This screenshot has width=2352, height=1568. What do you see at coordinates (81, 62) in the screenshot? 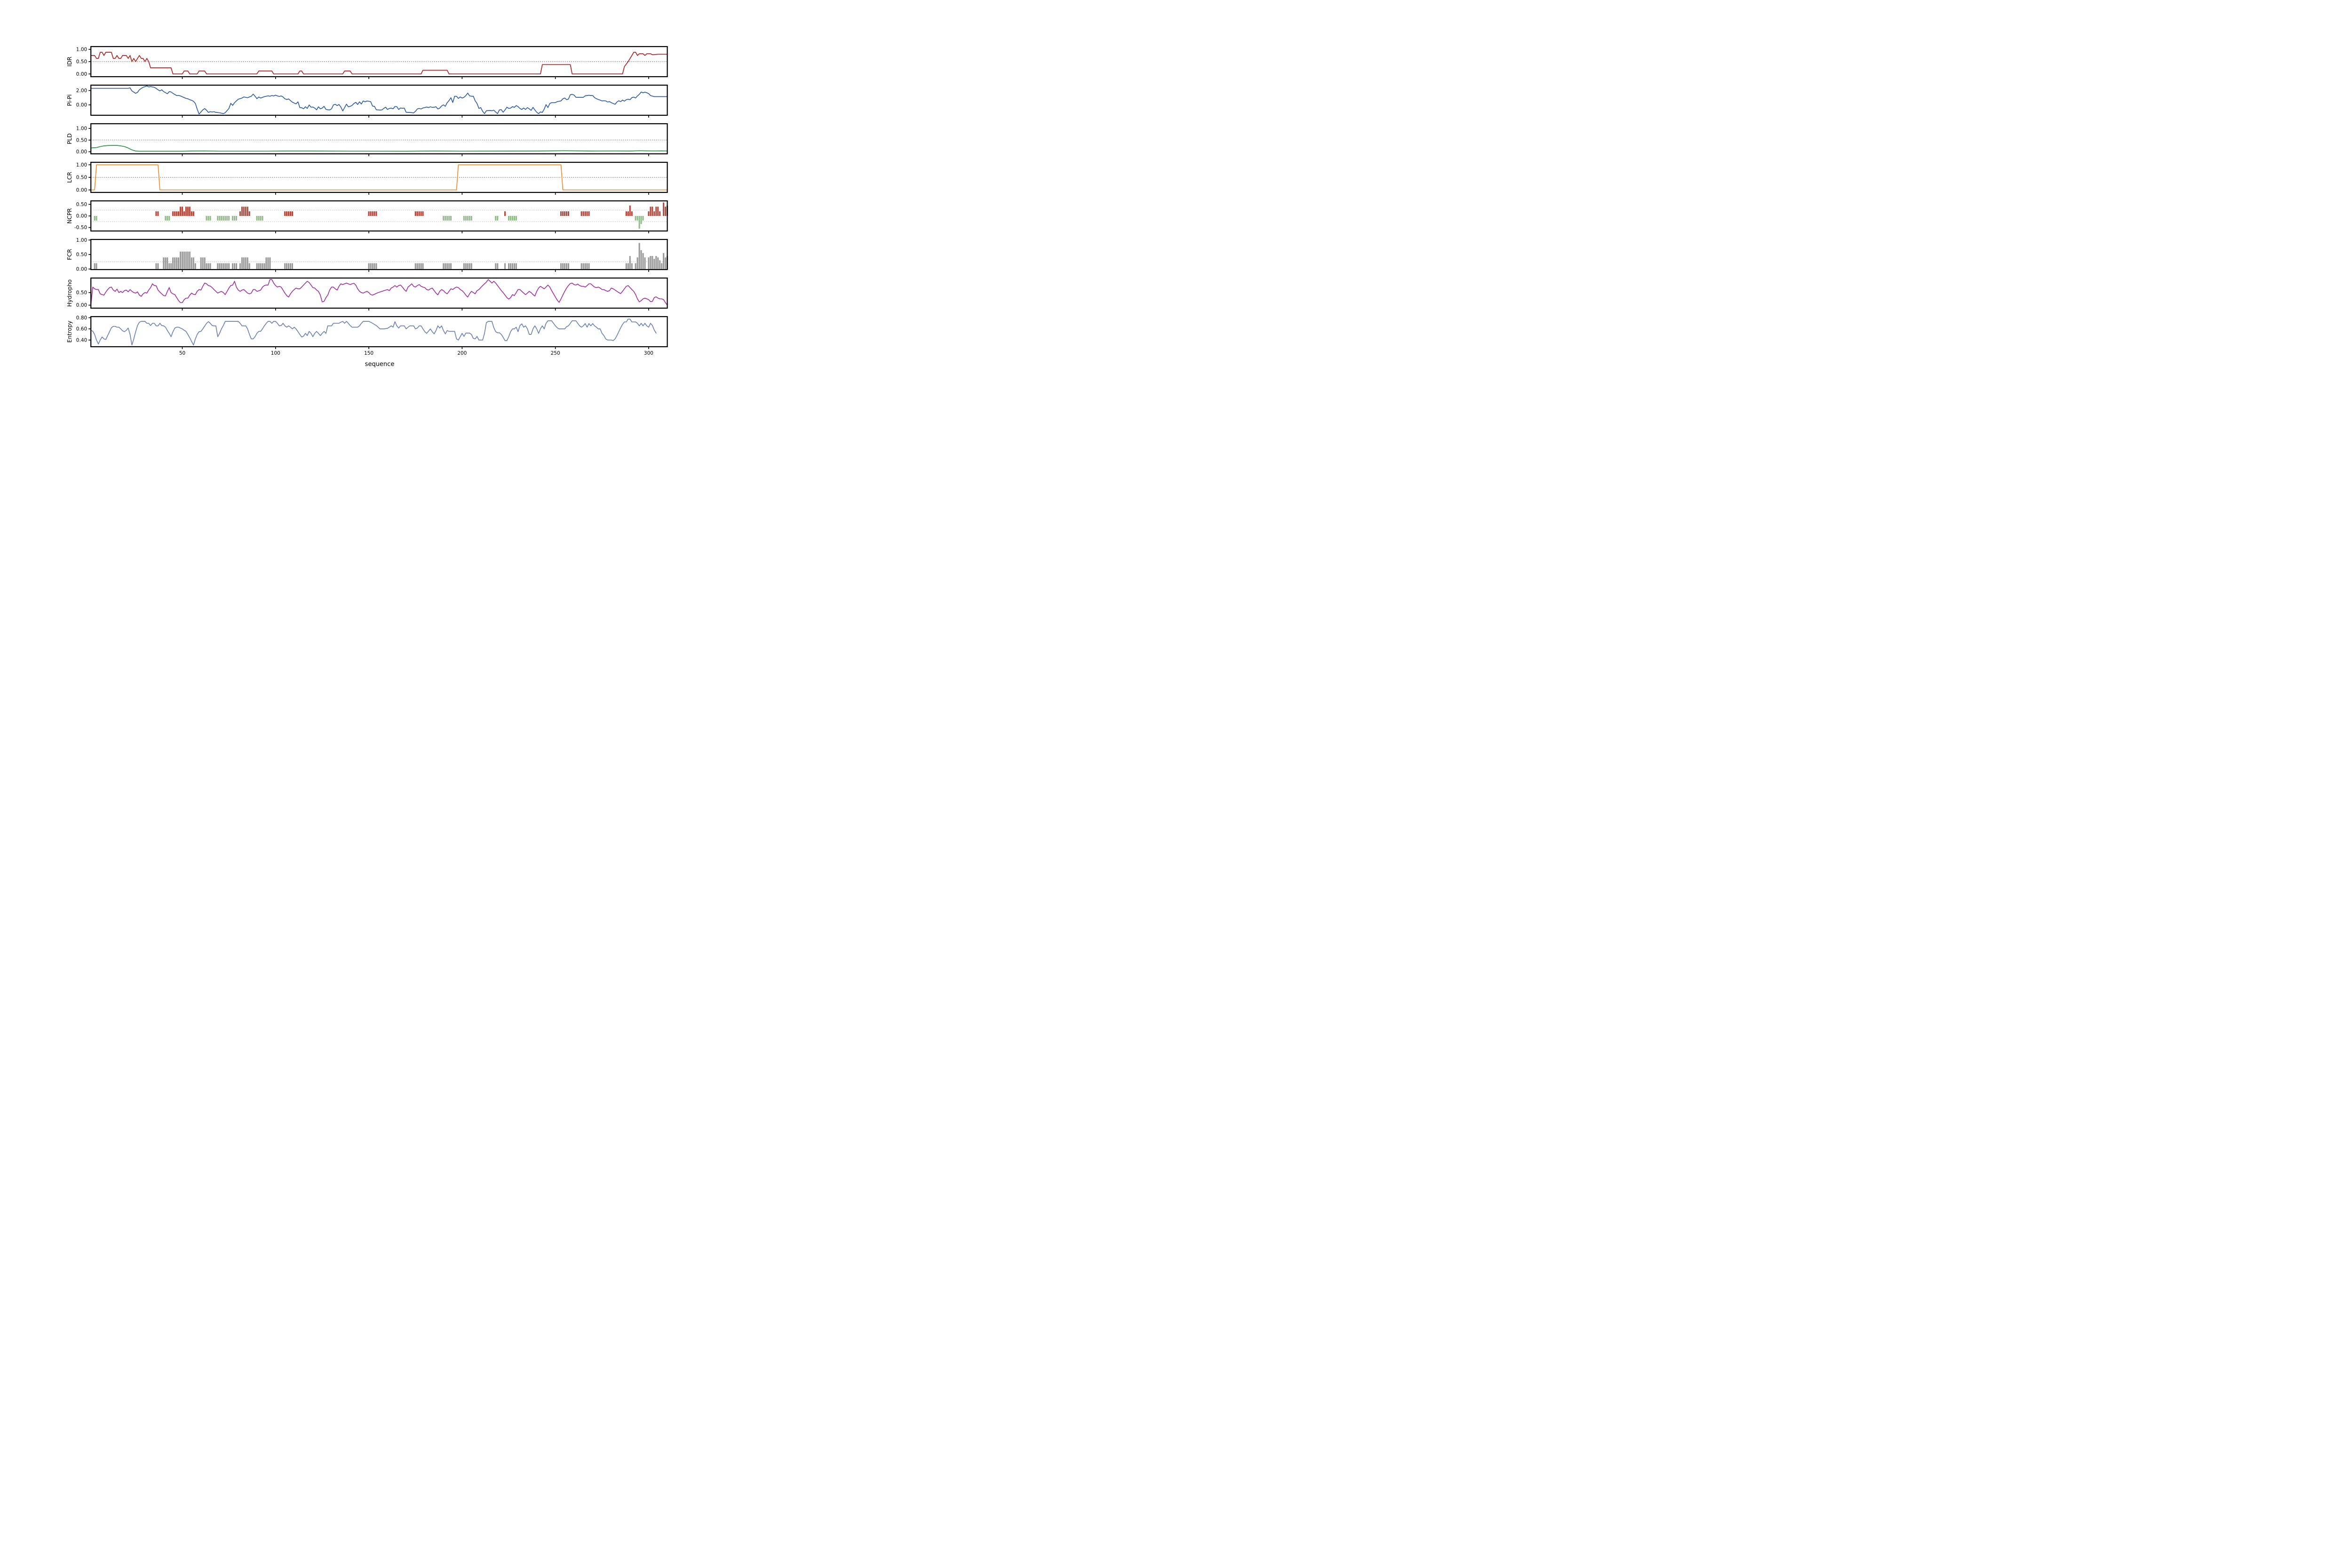
I see `y-tick-label-idr: 0.50` at bounding box center [81, 62].